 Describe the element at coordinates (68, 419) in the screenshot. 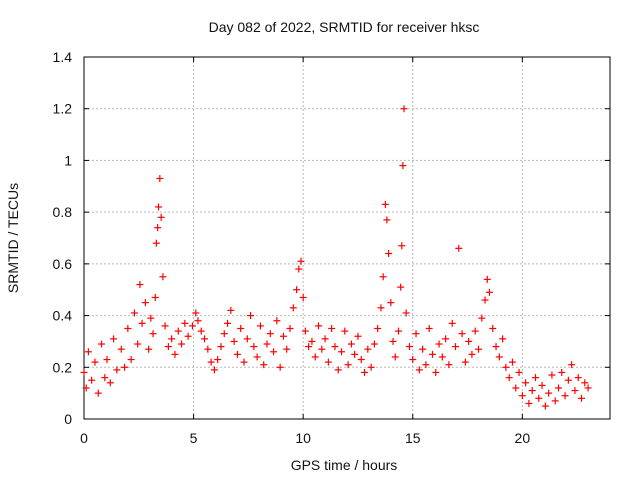

I see `y-tick-label: 0` at that location.